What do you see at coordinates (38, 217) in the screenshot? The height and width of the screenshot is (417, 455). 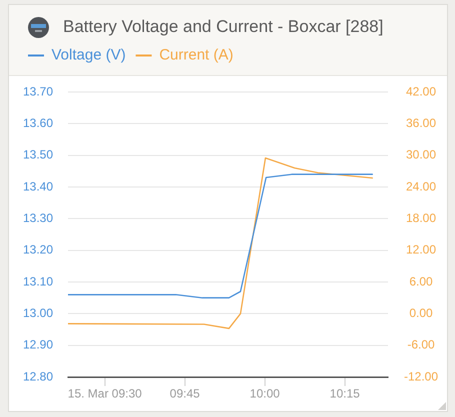 I see `y-tick-label: 13.30` at bounding box center [38, 217].